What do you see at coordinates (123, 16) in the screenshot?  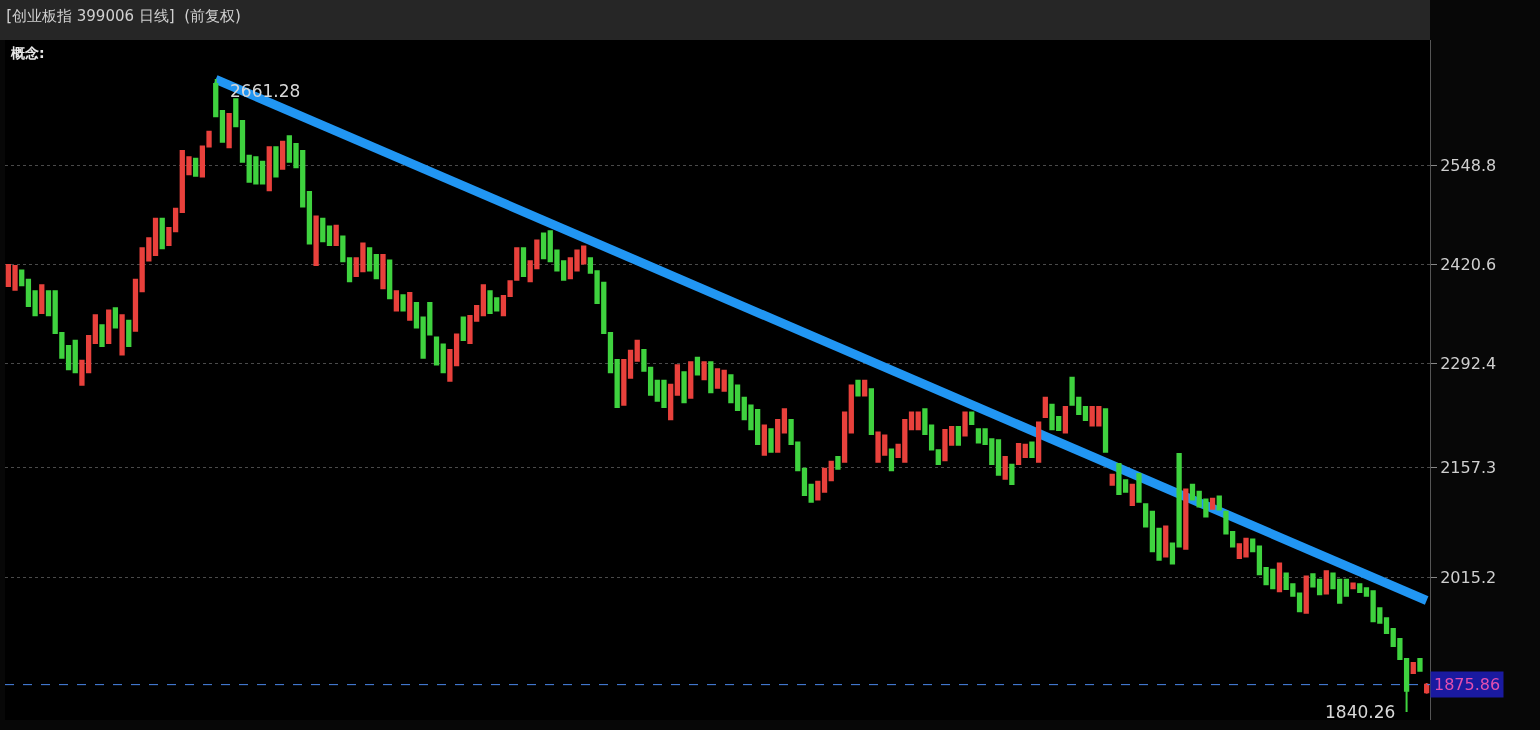 I see `chart-title: [创业板指 399006 日线] (前复权)` at bounding box center [123, 16].